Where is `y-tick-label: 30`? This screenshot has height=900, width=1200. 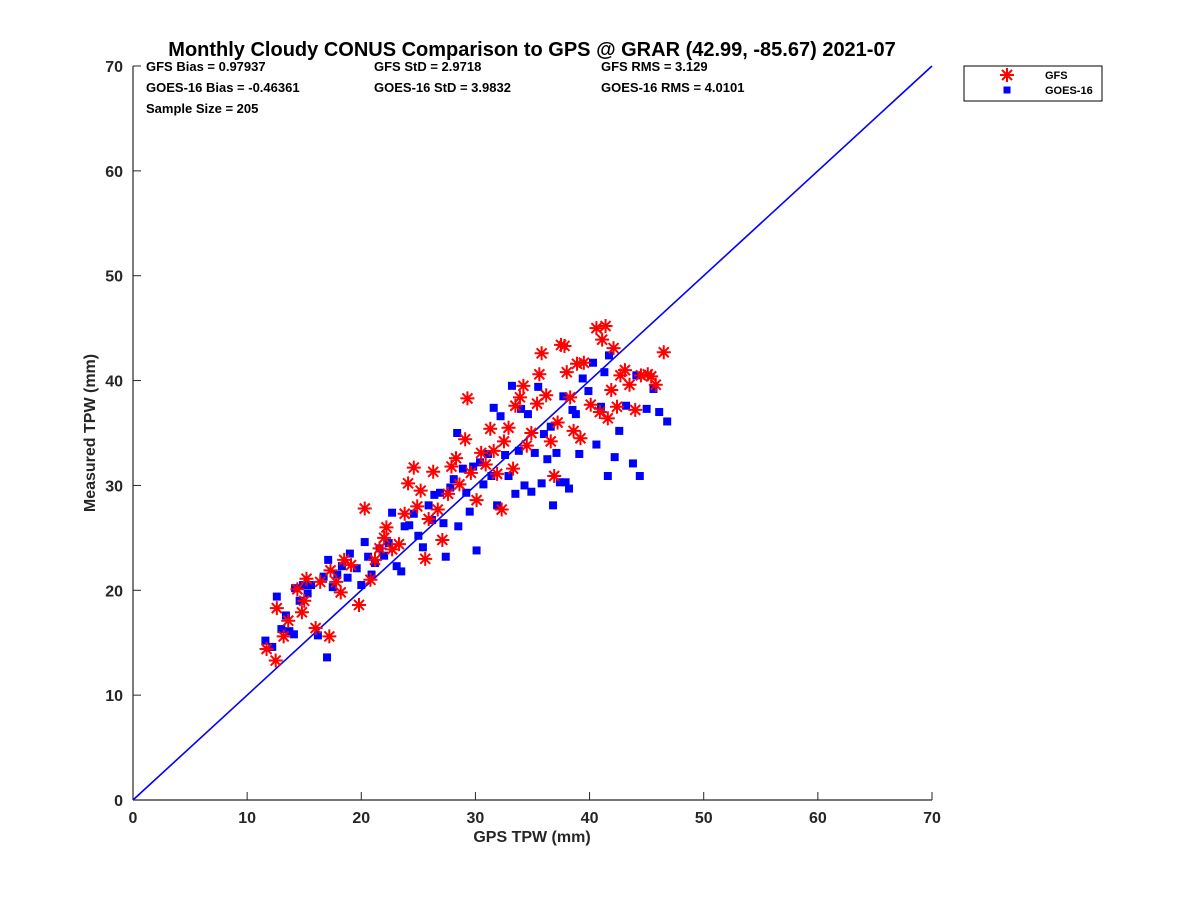
y-tick-label: 30 is located at coordinates (114, 486).